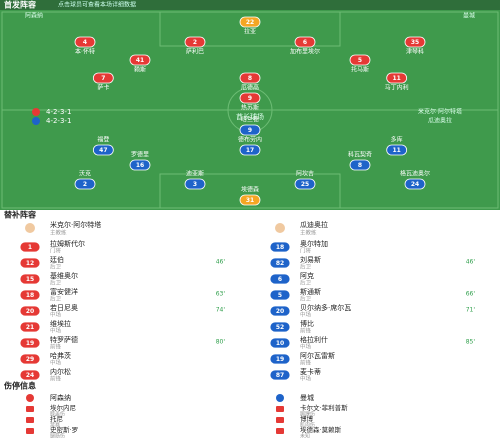 This screenshot has width=500, height=444. I want to click on away-formation: 4-2-3-1, so click(58, 121).